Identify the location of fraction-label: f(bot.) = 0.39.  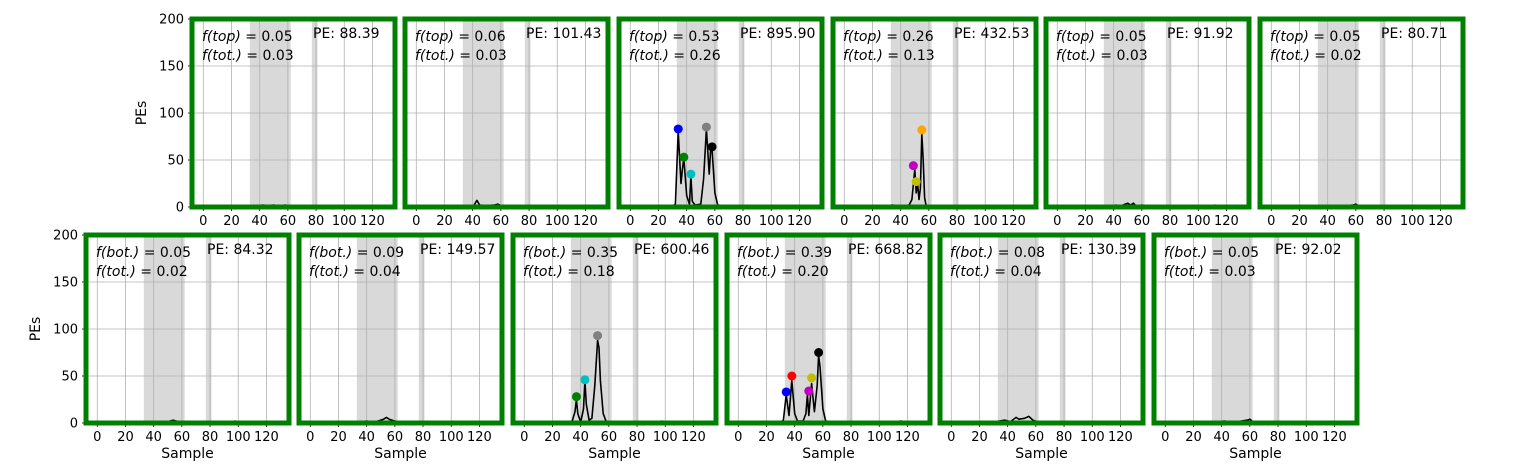
(784, 253).